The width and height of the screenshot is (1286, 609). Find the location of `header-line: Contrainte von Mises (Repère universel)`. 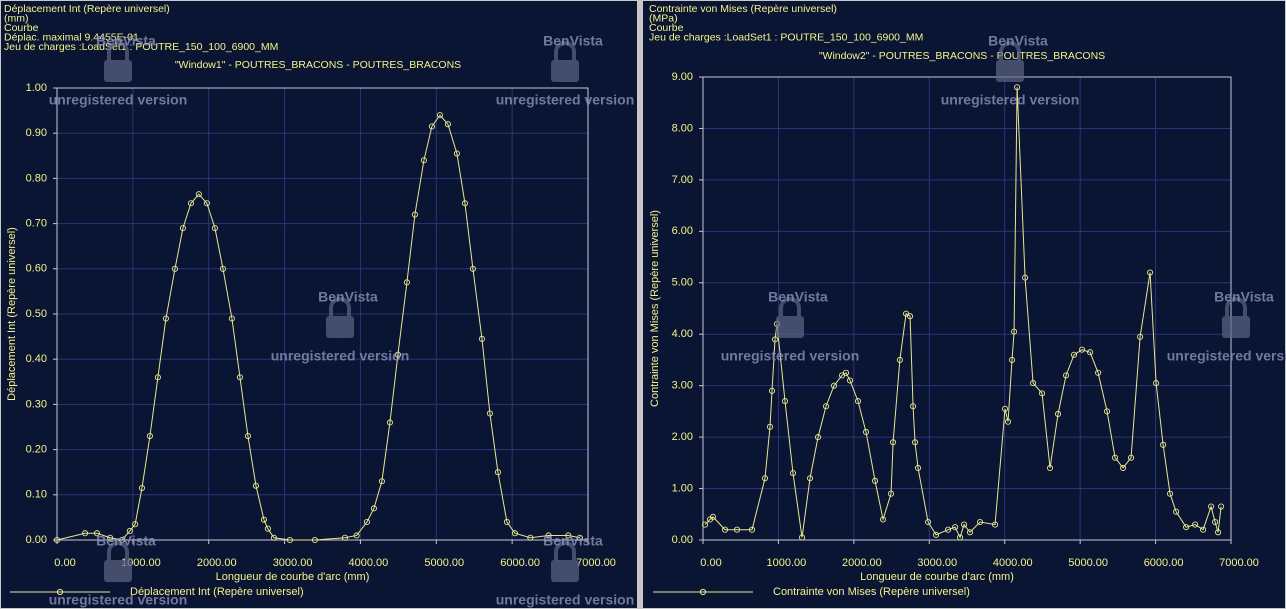

header-line: Contrainte von Mises (Repère universel) is located at coordinates (743, 9).